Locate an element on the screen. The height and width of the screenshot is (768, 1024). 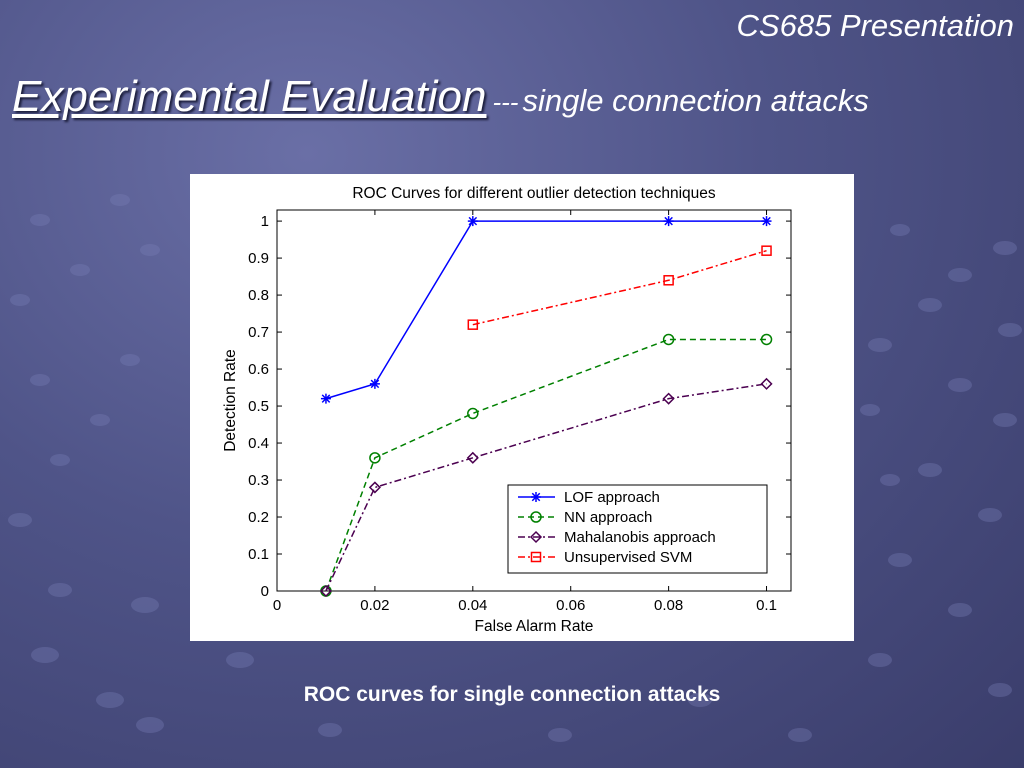
title-main: Experimental Evaluation is located at coordinates (249, 96).